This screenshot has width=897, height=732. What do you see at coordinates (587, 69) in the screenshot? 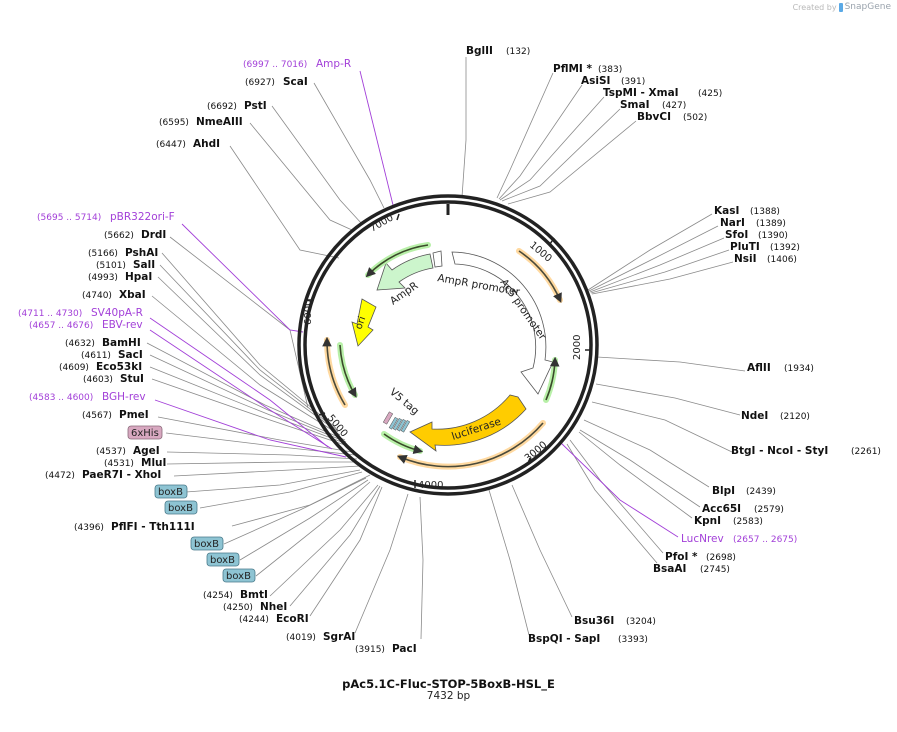
I see `site-pflmi: PflMI * (383)` at bounding box center [587, 69].